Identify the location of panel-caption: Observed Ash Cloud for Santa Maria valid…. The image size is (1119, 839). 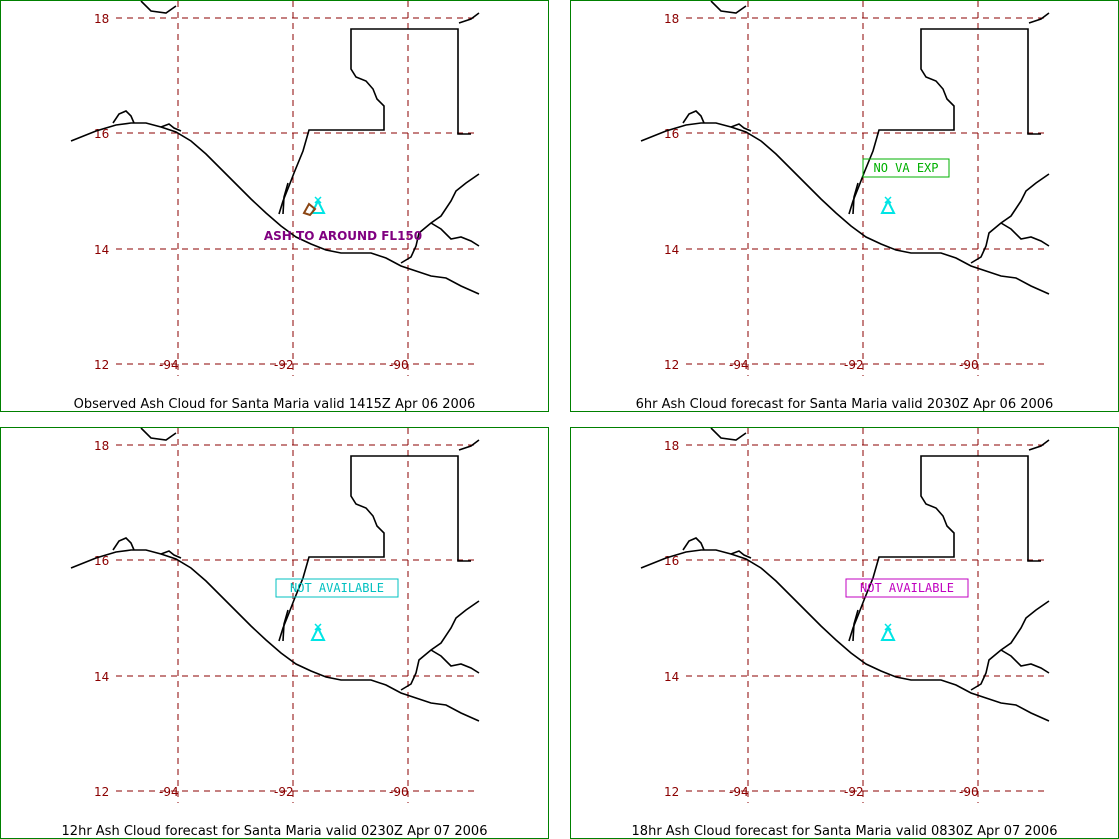
(274, 404).